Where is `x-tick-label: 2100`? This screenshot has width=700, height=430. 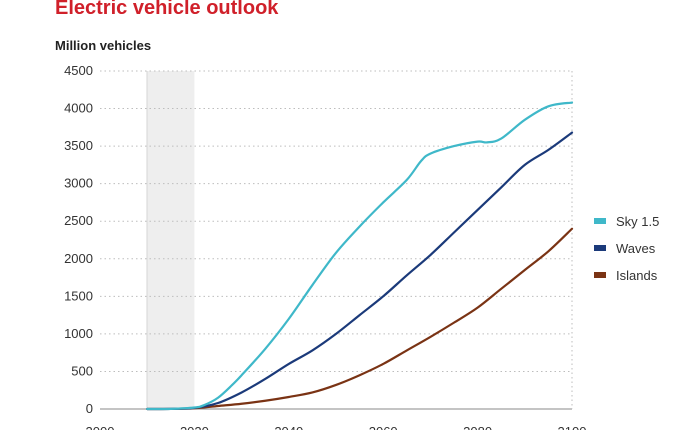
x-tick-label: 2100 is located at coordinates (572, 427).